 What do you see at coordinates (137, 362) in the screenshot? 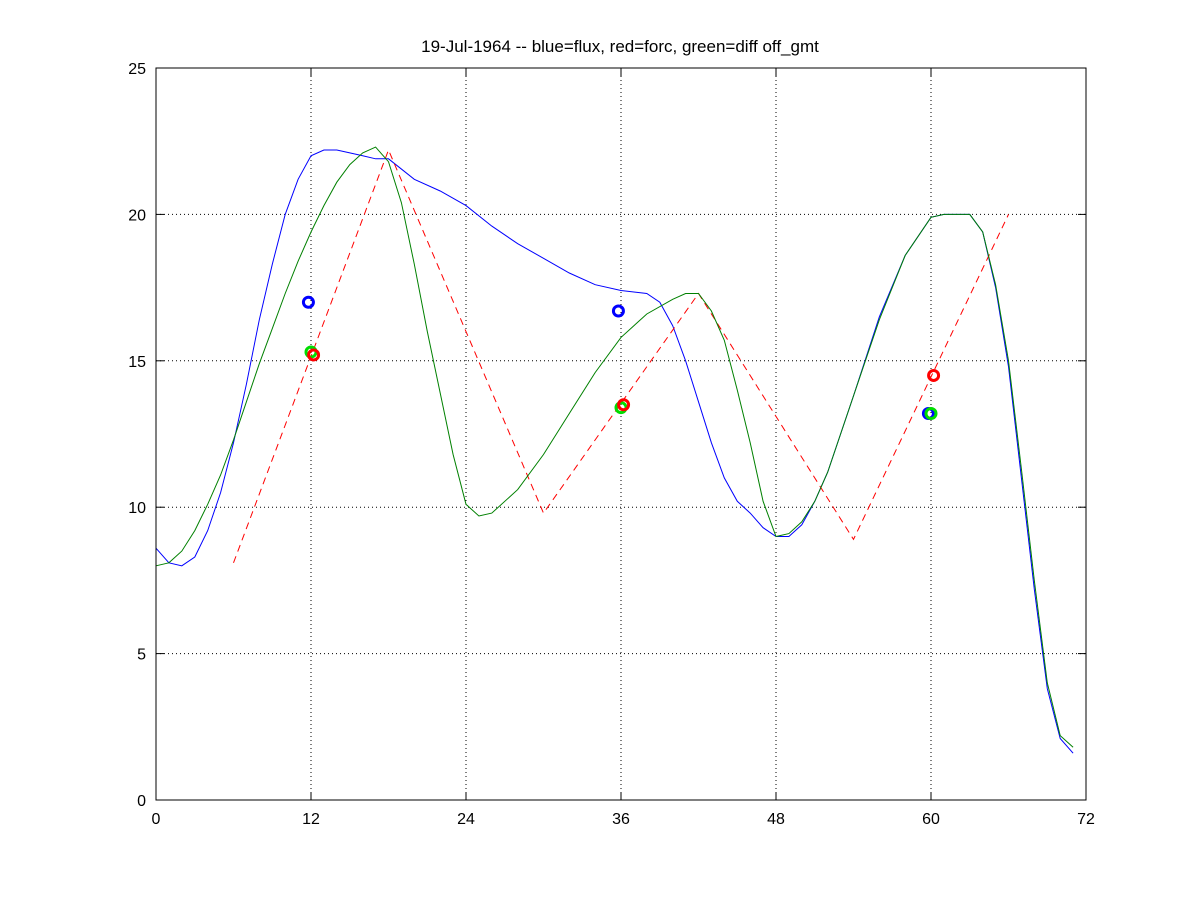
I see `y-tick-label: 15` at bounding box center [137, 362].